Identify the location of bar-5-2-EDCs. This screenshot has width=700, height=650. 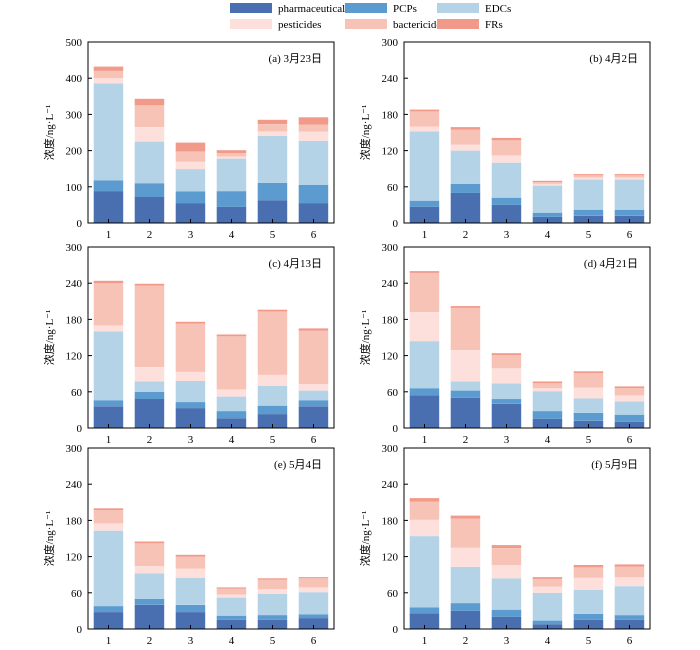
(149, 586).